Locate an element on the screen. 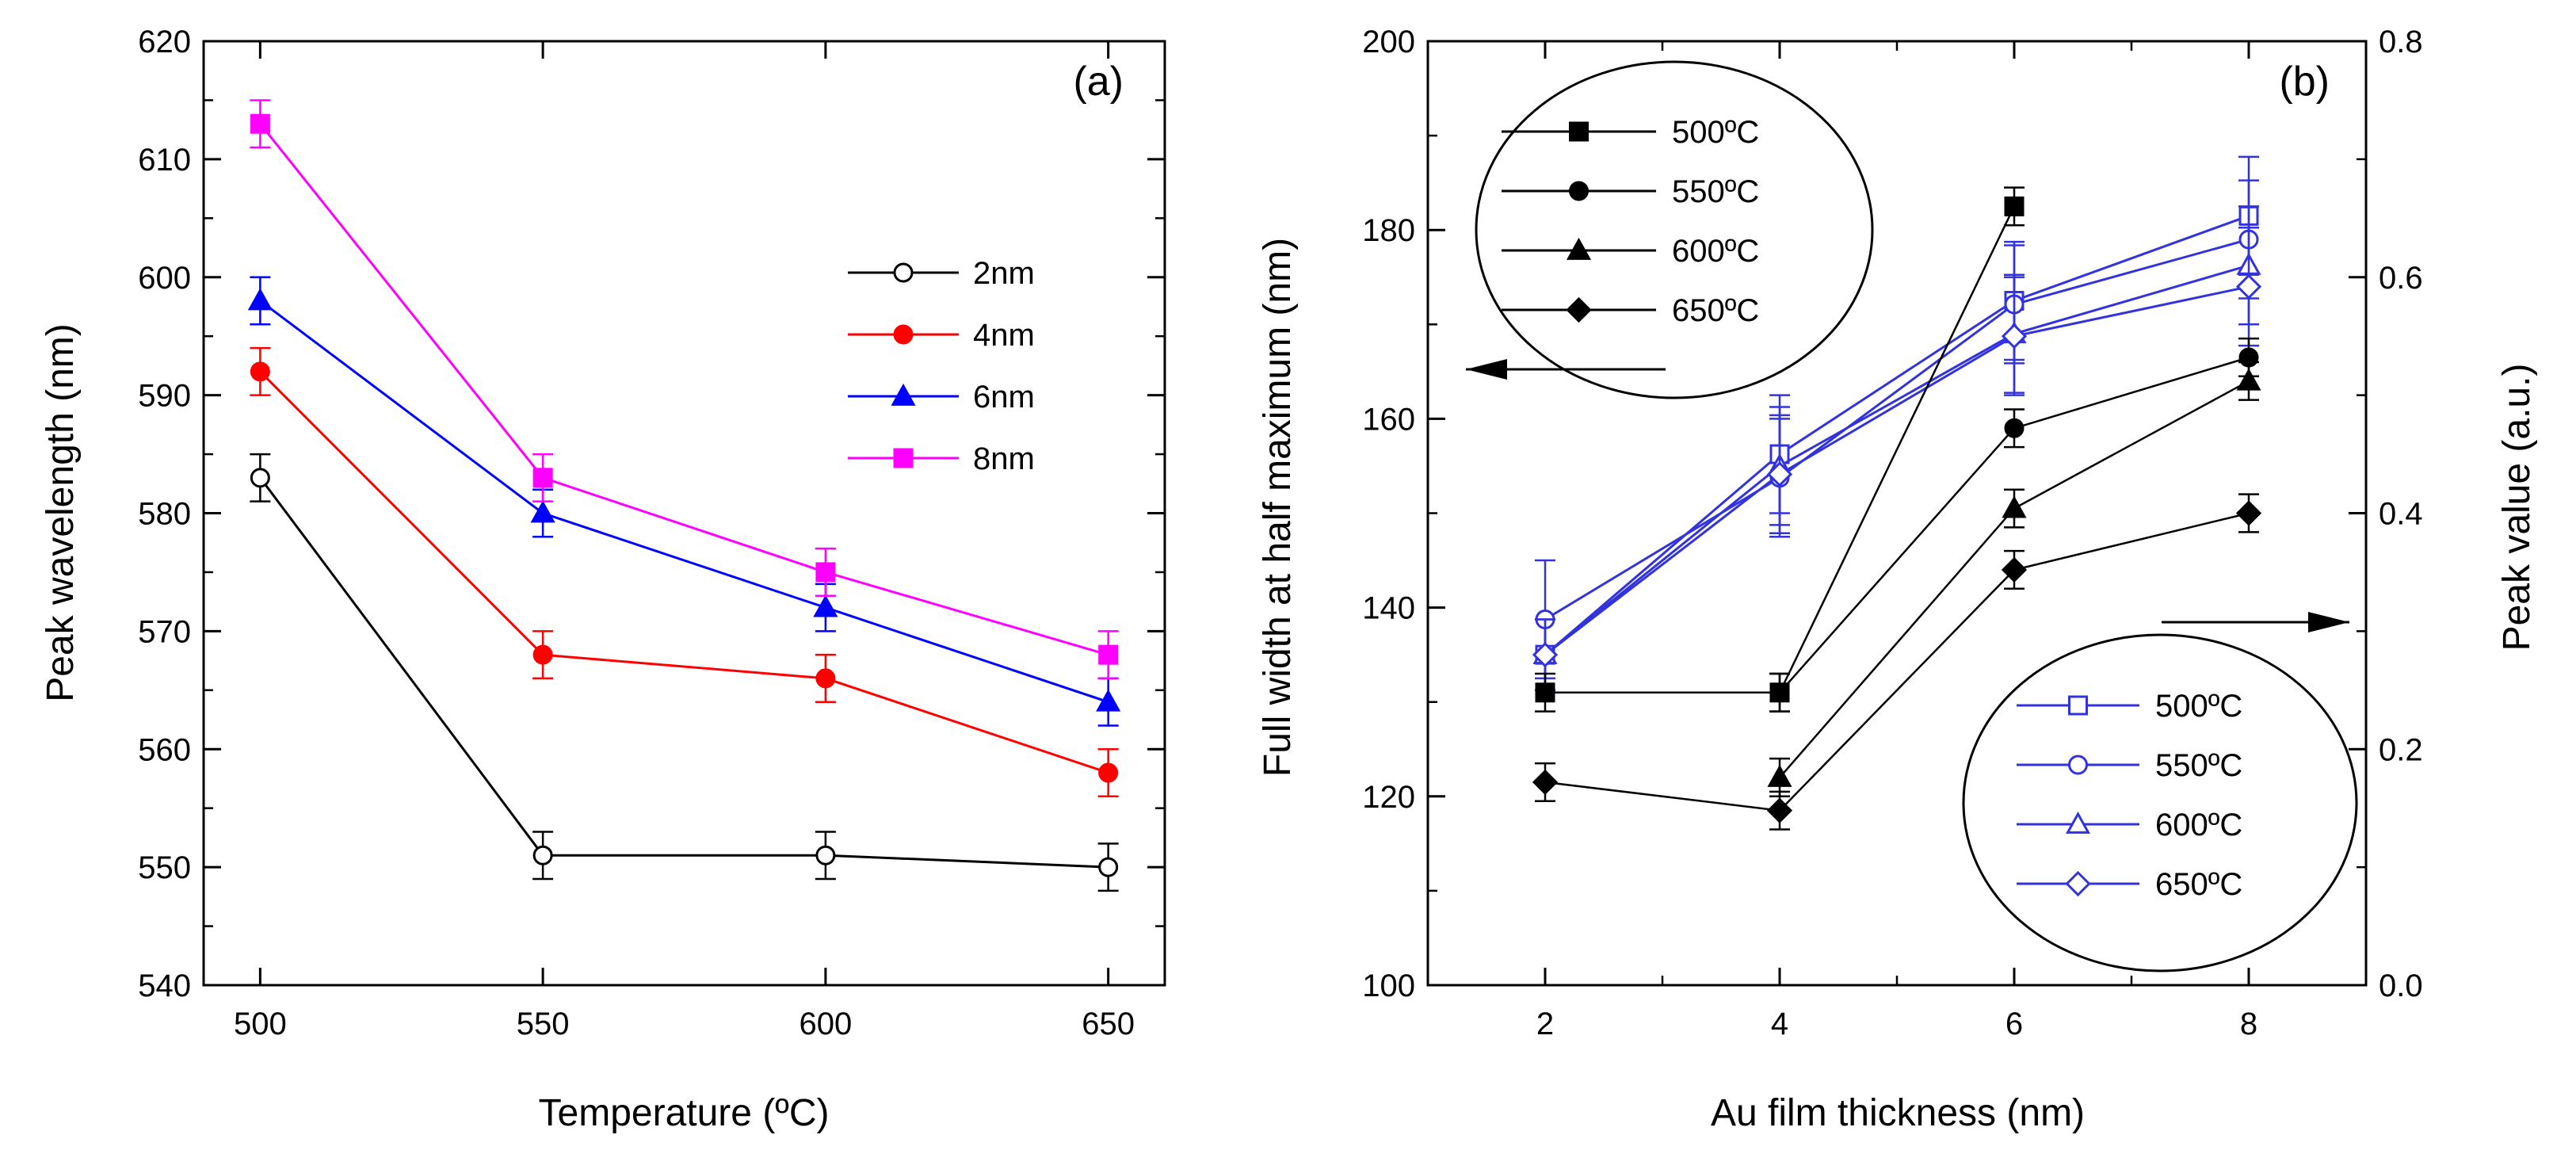  peak-legend-label-550: 550ºC is located at coordinates (2198, 765).